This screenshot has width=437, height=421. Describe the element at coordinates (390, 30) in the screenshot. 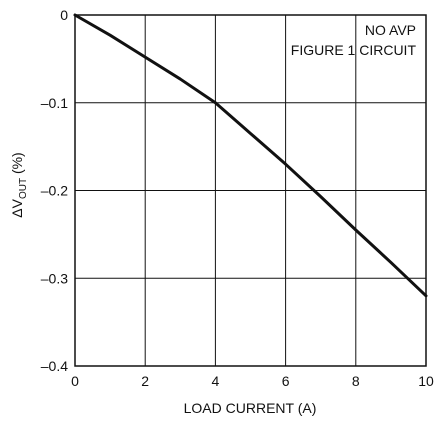

I see `annotation-no-avp: NO AVP` at that location.